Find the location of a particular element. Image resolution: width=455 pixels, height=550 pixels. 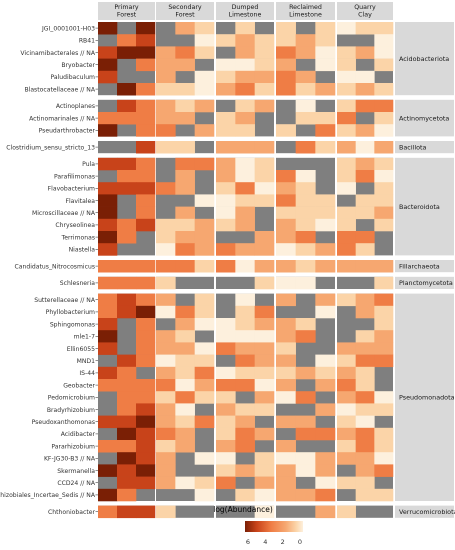

column-label: Forest is located at coordinates (185, 15).